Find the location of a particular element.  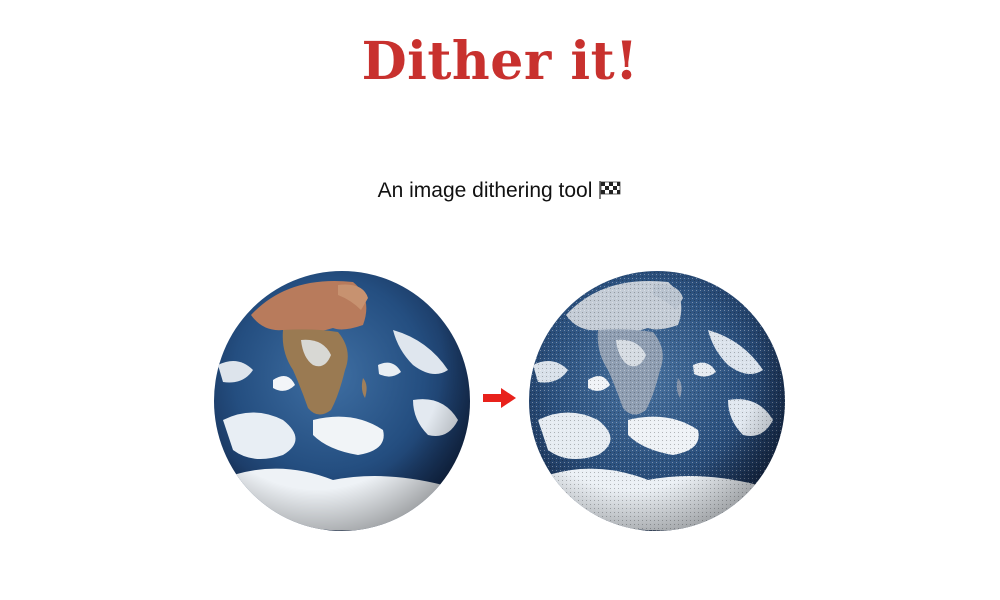

subtitle-text: An image dithering tool is located at coordinates (485, 190).